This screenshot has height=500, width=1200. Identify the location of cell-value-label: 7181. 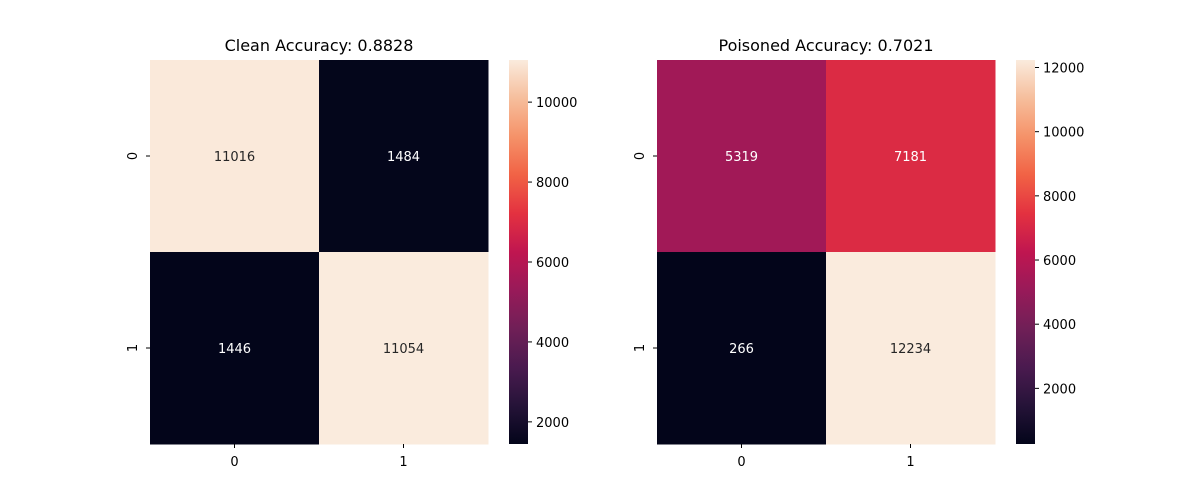
(910, 157).